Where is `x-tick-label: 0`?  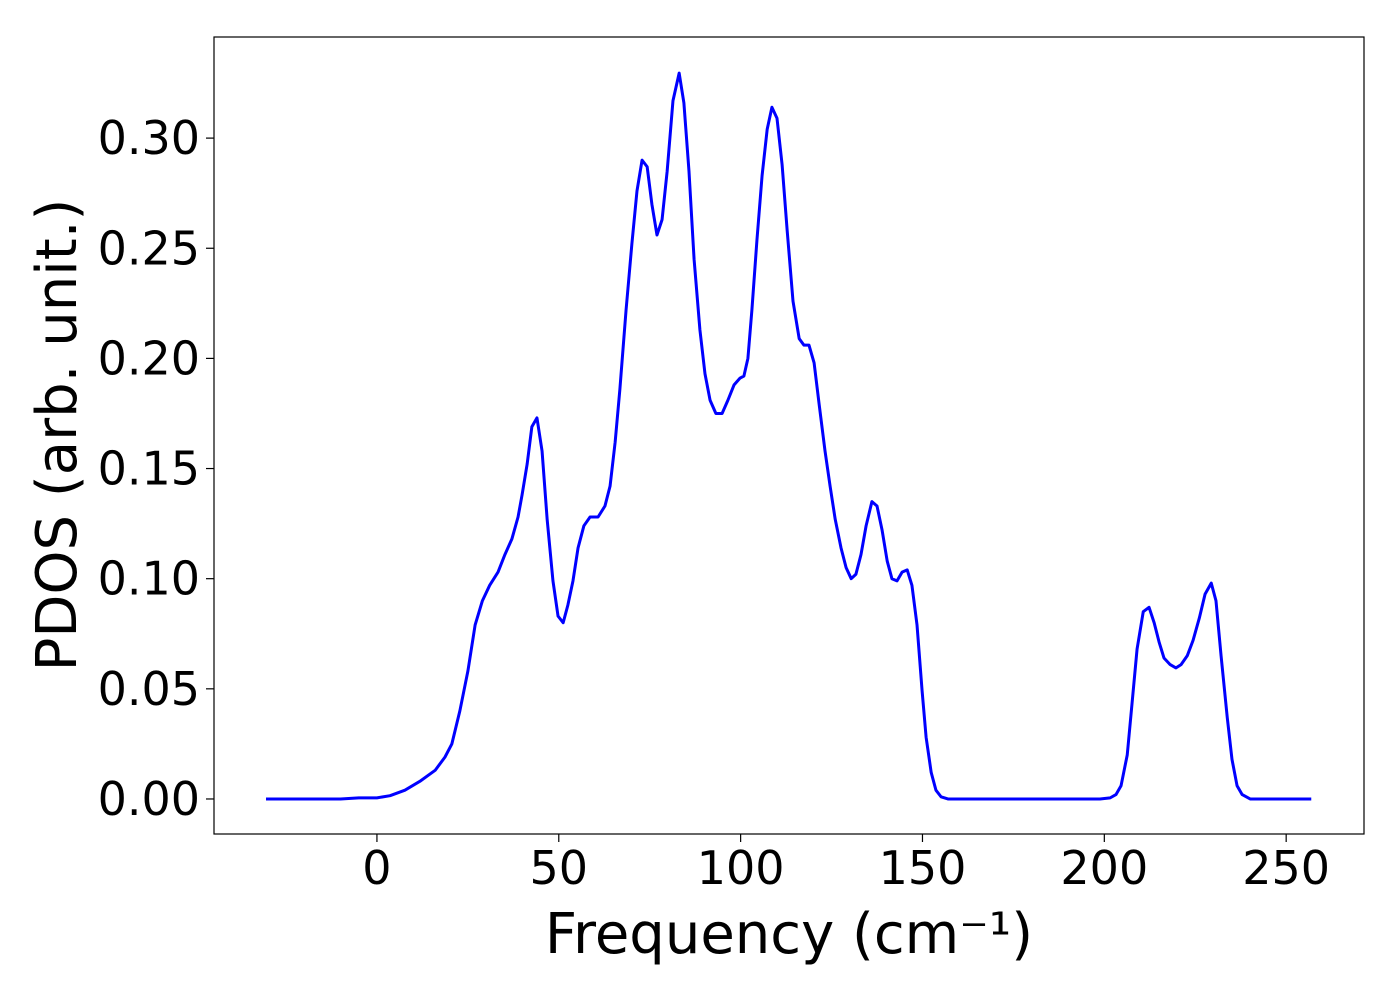 x-tick-label: 0 is located at coordinates (376, 868).